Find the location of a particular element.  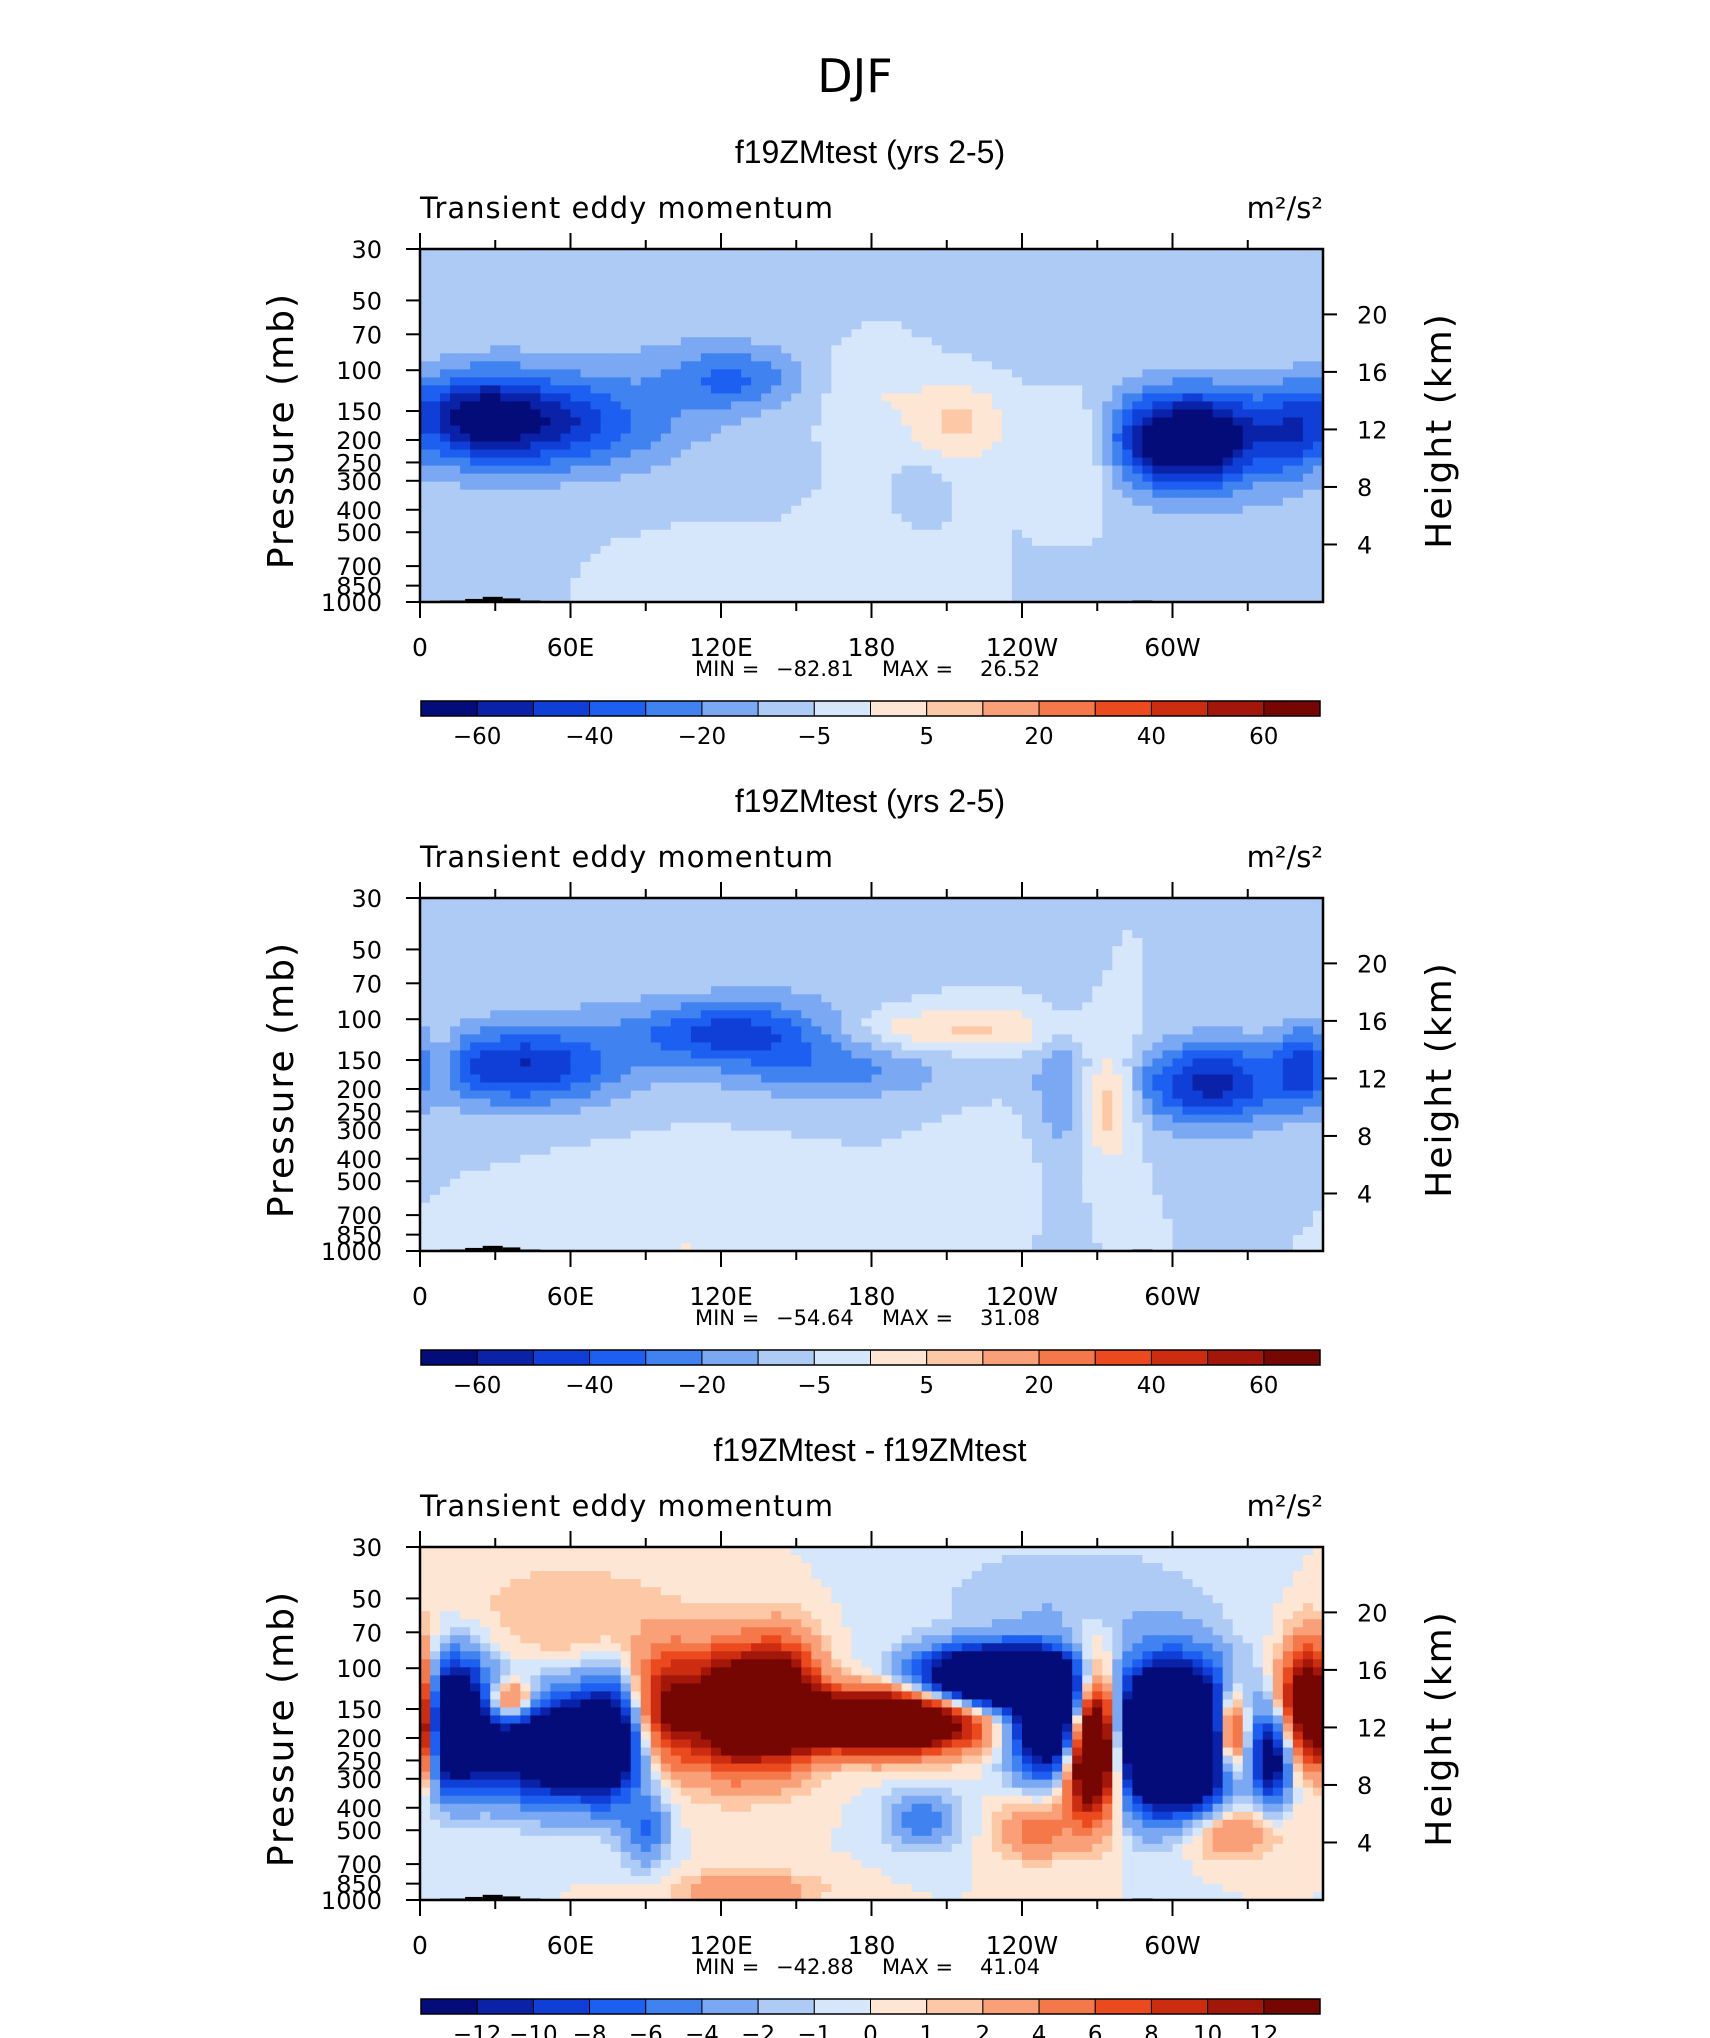

min-max-readout: MIN = −82.81 MAX = 26.52 is located at coordinates (867, 669).